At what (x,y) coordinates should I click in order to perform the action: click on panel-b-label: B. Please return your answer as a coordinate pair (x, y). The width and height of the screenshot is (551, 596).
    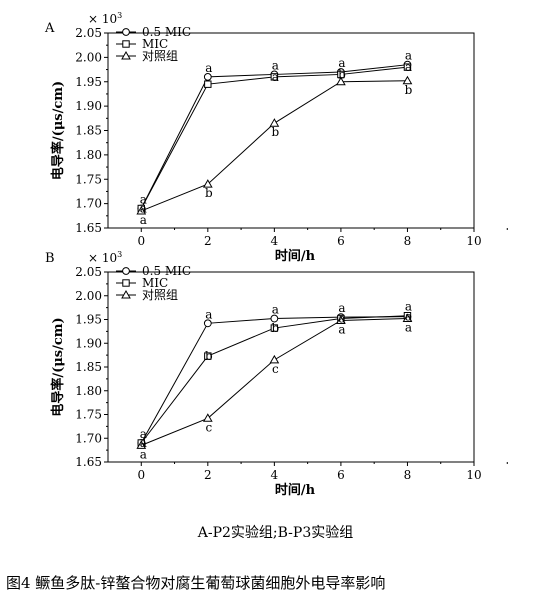
    Looking at the image, I should click on (50, 258).